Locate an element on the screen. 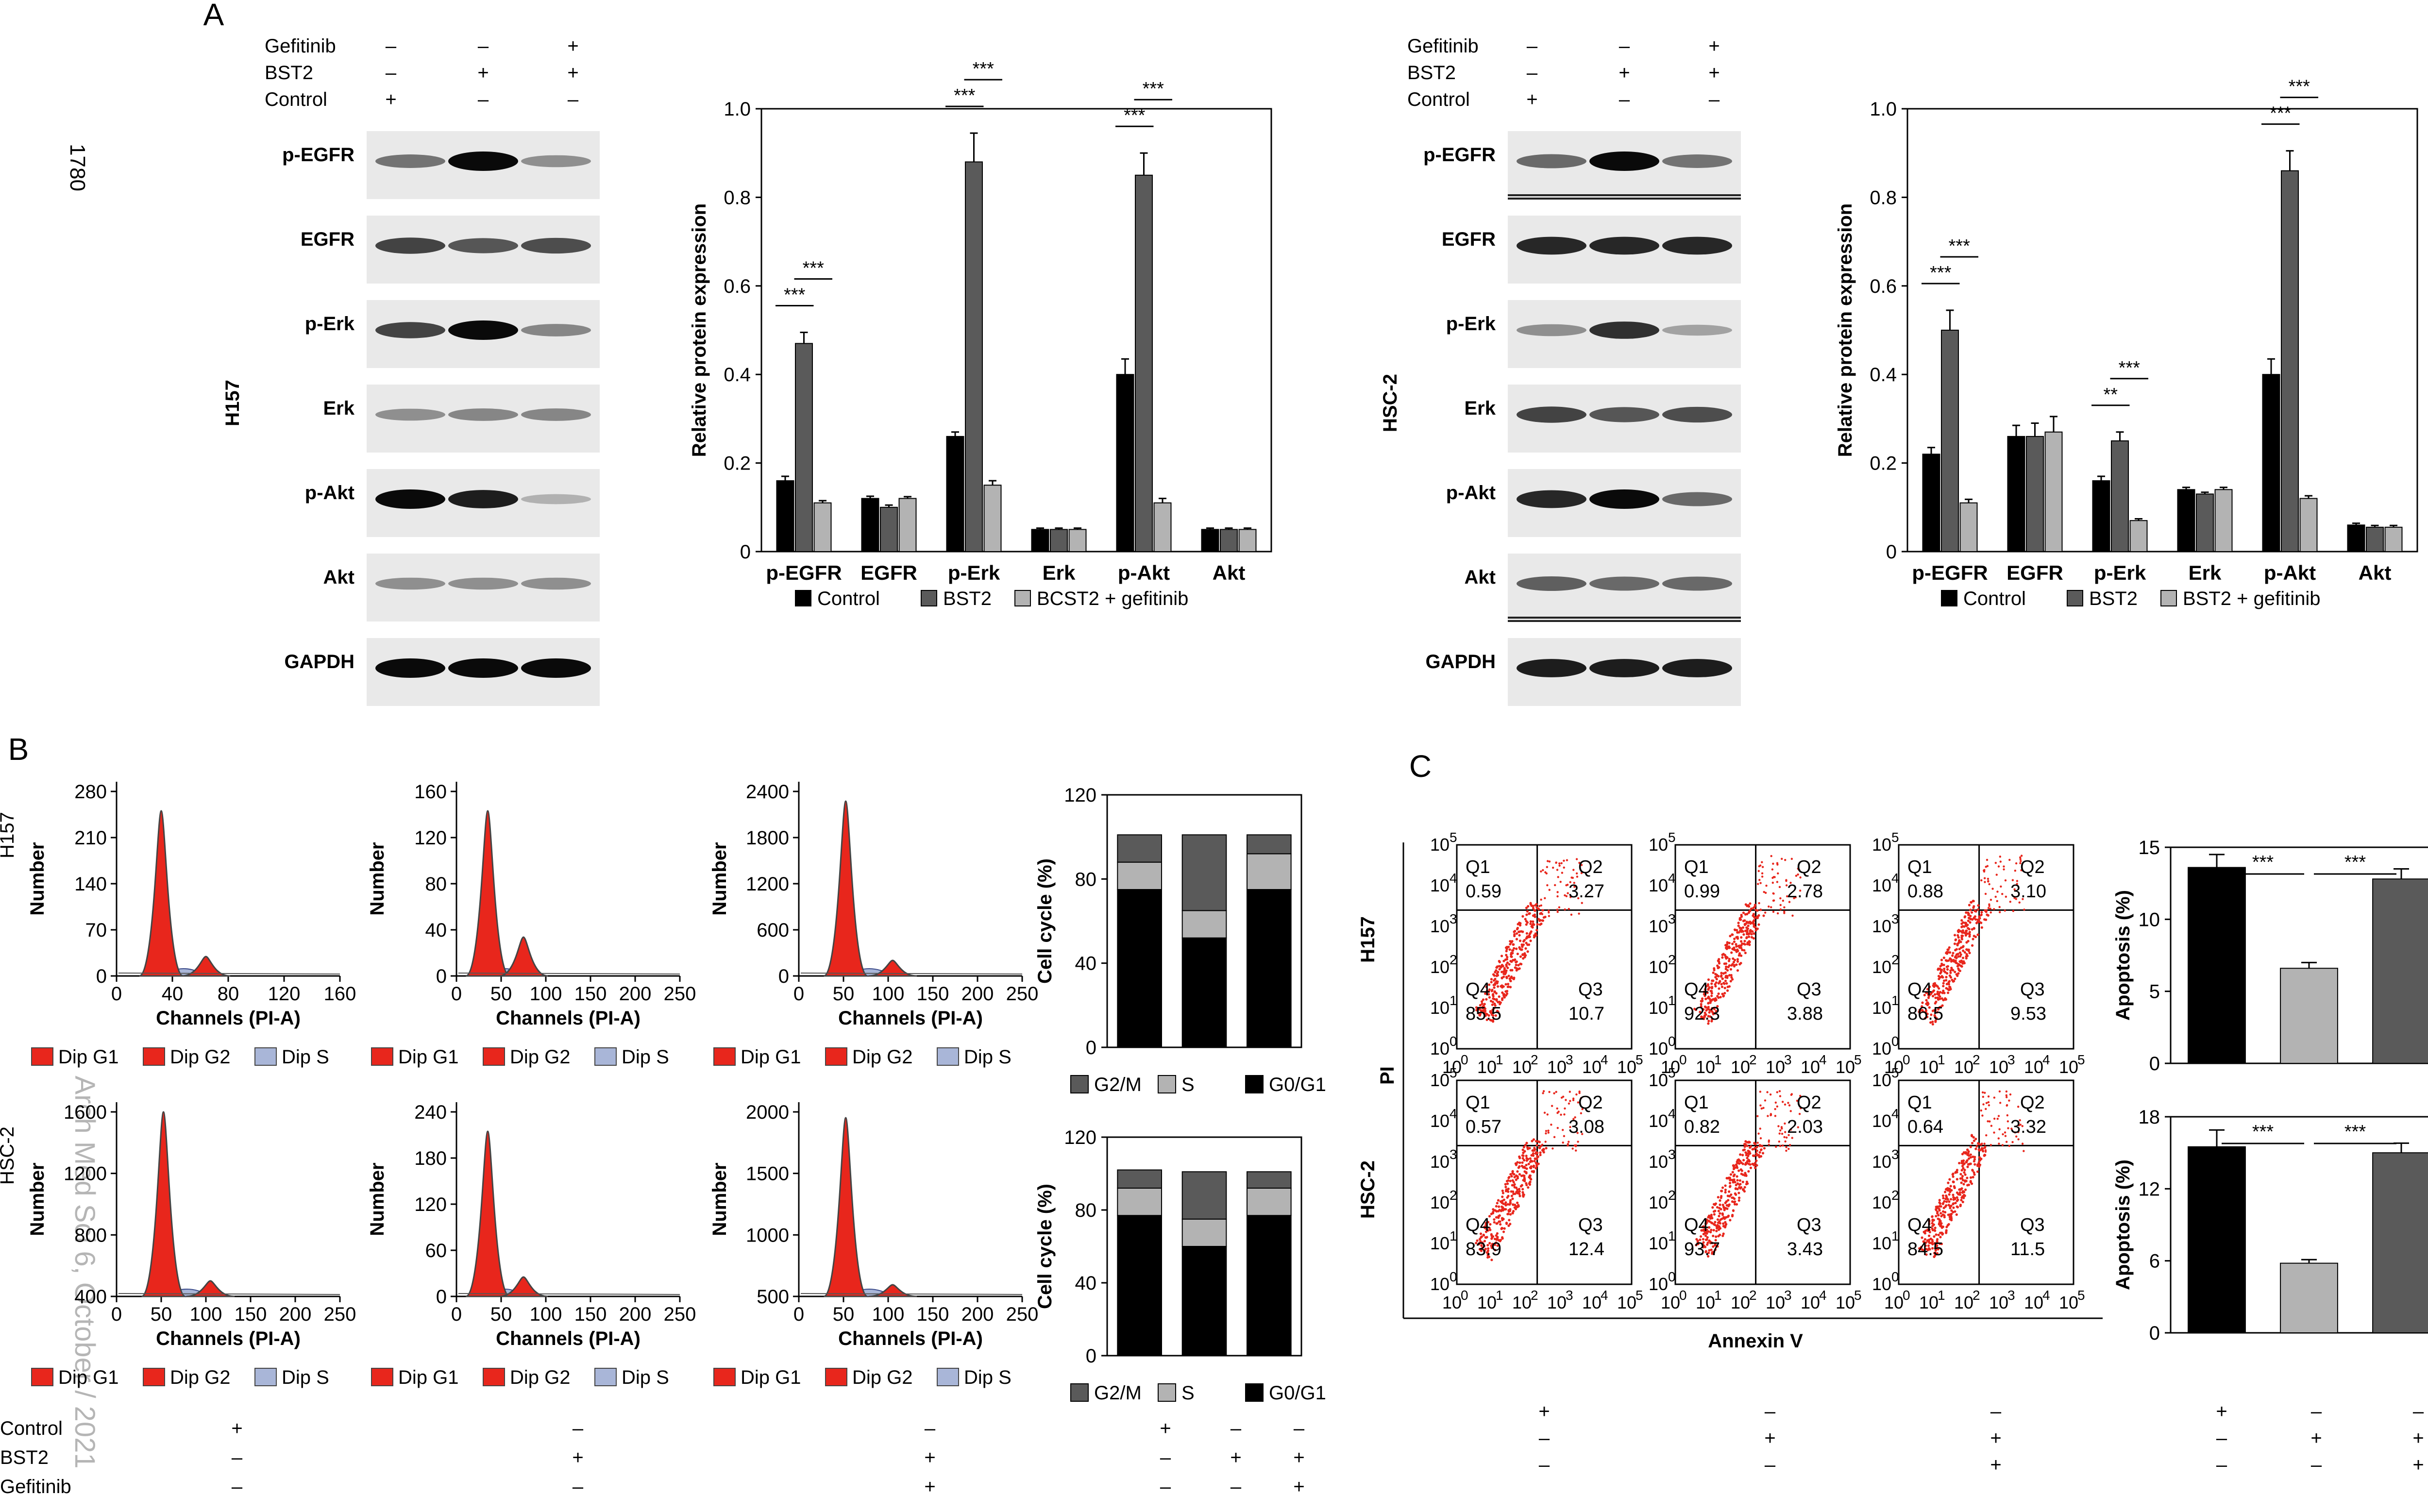 The image size is (2428, 1512). significance-label: *** is located at coordinates (2299, 87).